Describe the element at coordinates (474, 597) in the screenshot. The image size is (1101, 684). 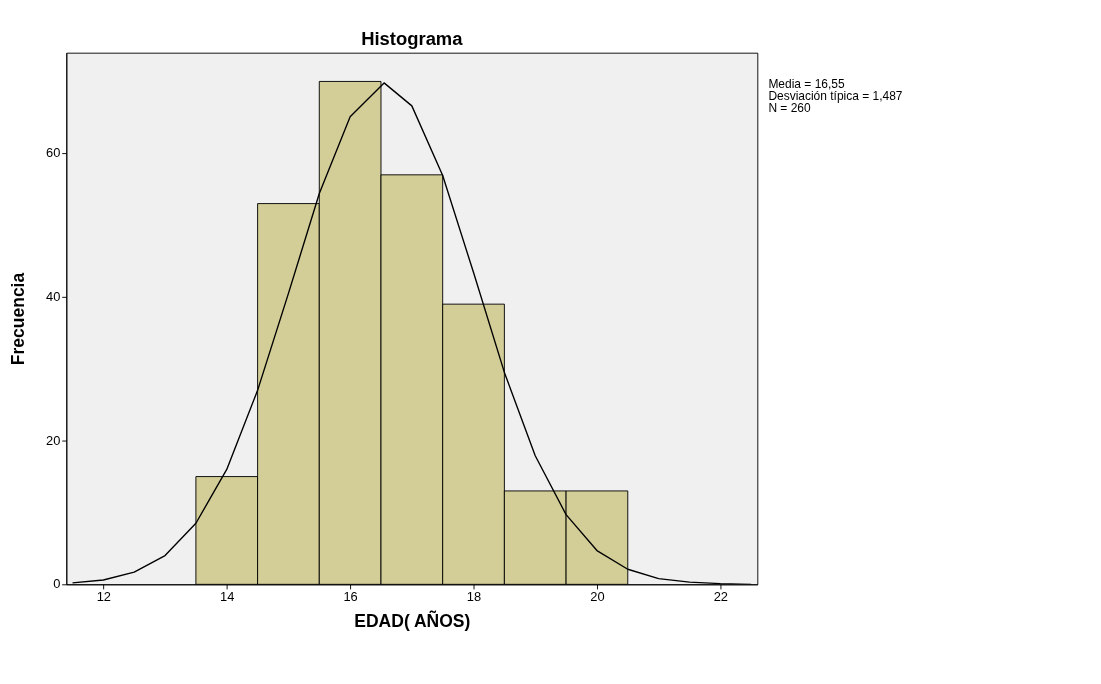
I see `x-tick-label: 18` at that location.